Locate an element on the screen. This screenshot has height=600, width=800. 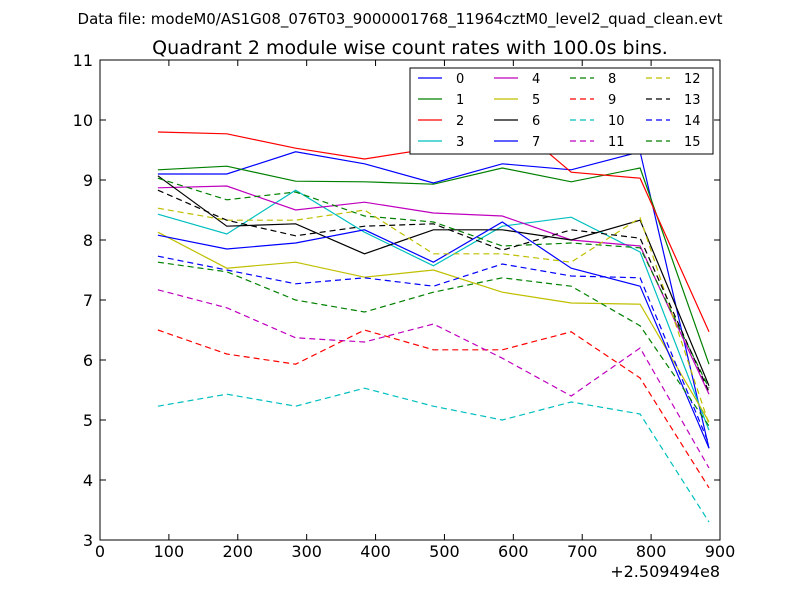
x-tick-label: 200 is located at coordinates (238, 551).